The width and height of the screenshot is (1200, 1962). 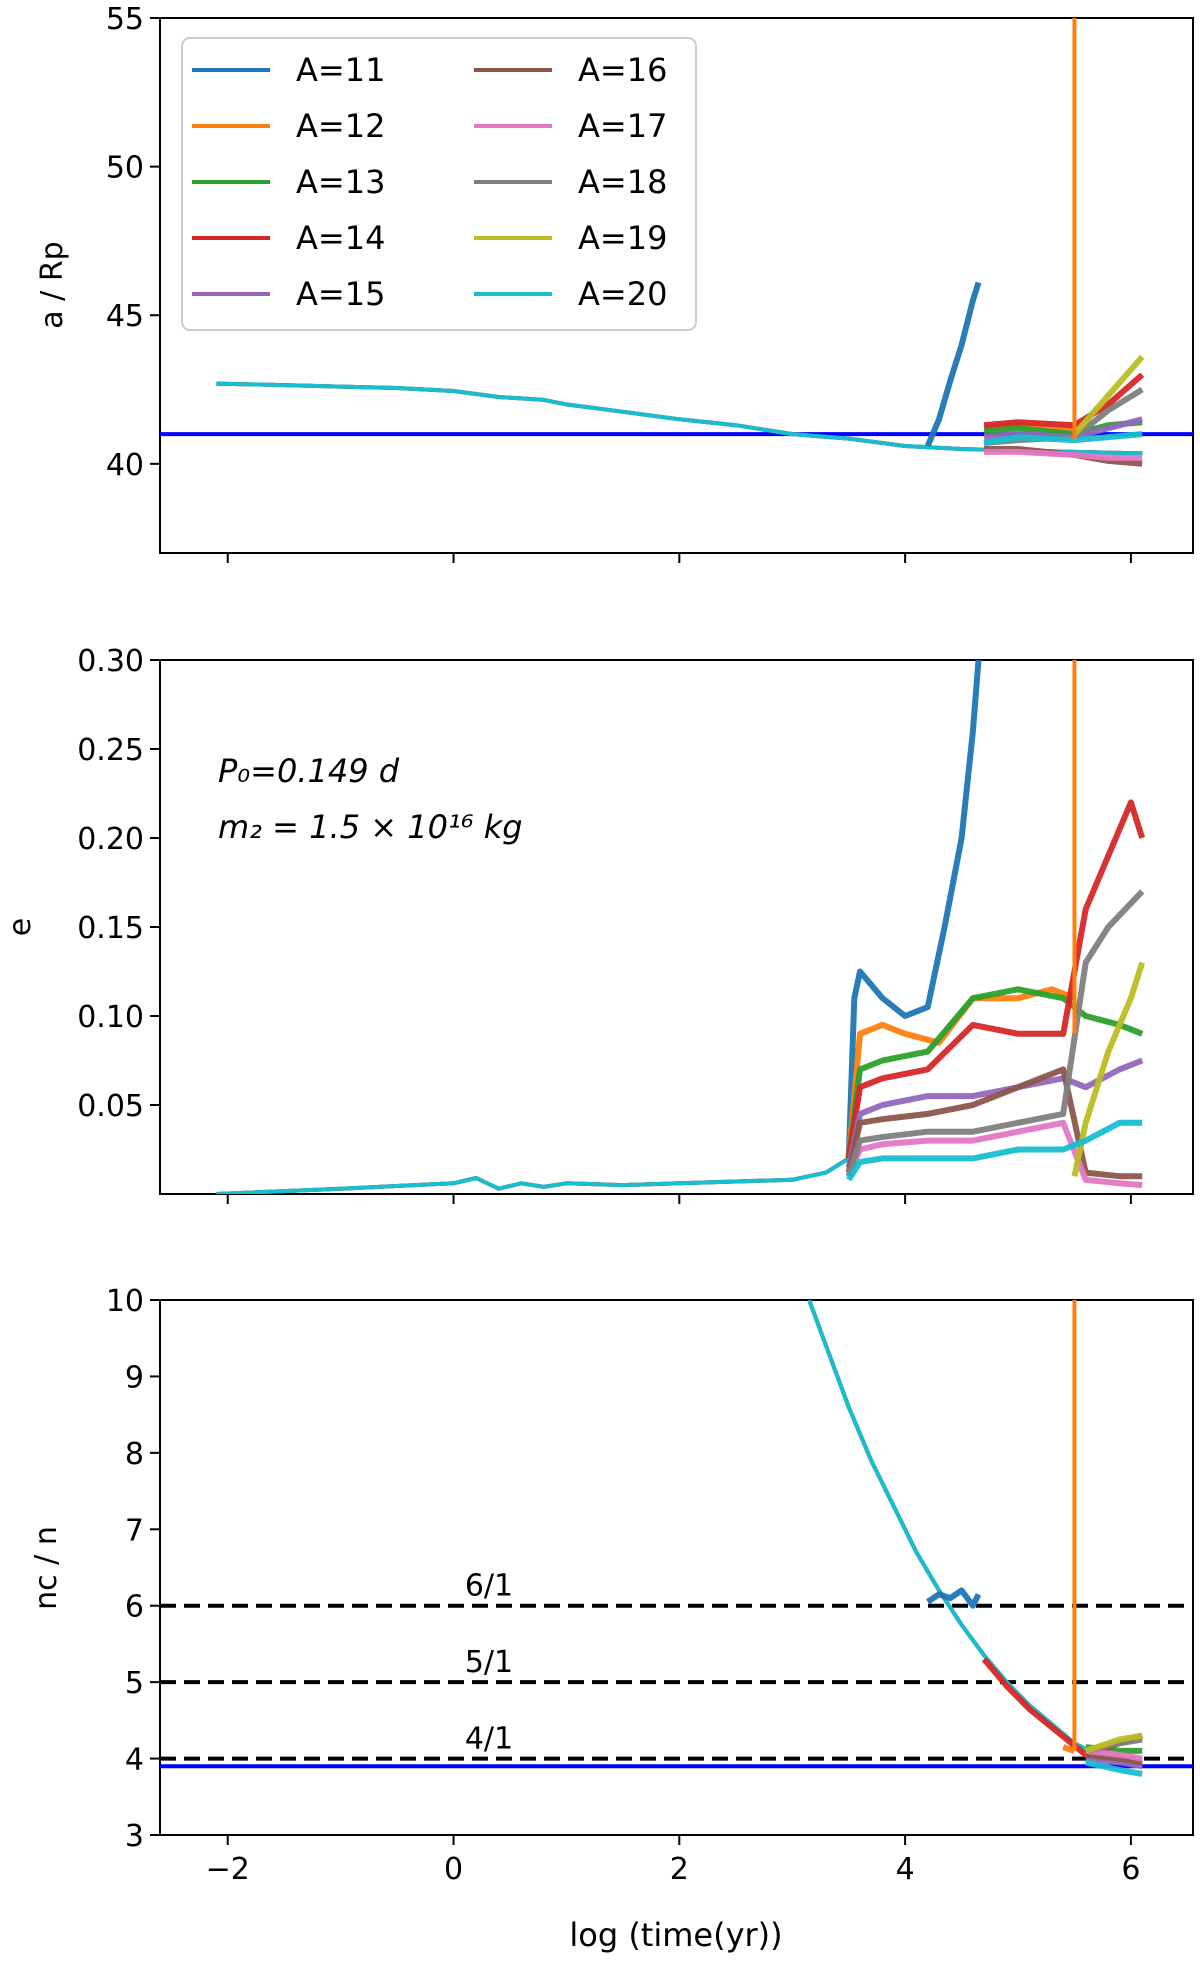 I want to click on x-tick-label: 6, so click(x=1130, y=1869).